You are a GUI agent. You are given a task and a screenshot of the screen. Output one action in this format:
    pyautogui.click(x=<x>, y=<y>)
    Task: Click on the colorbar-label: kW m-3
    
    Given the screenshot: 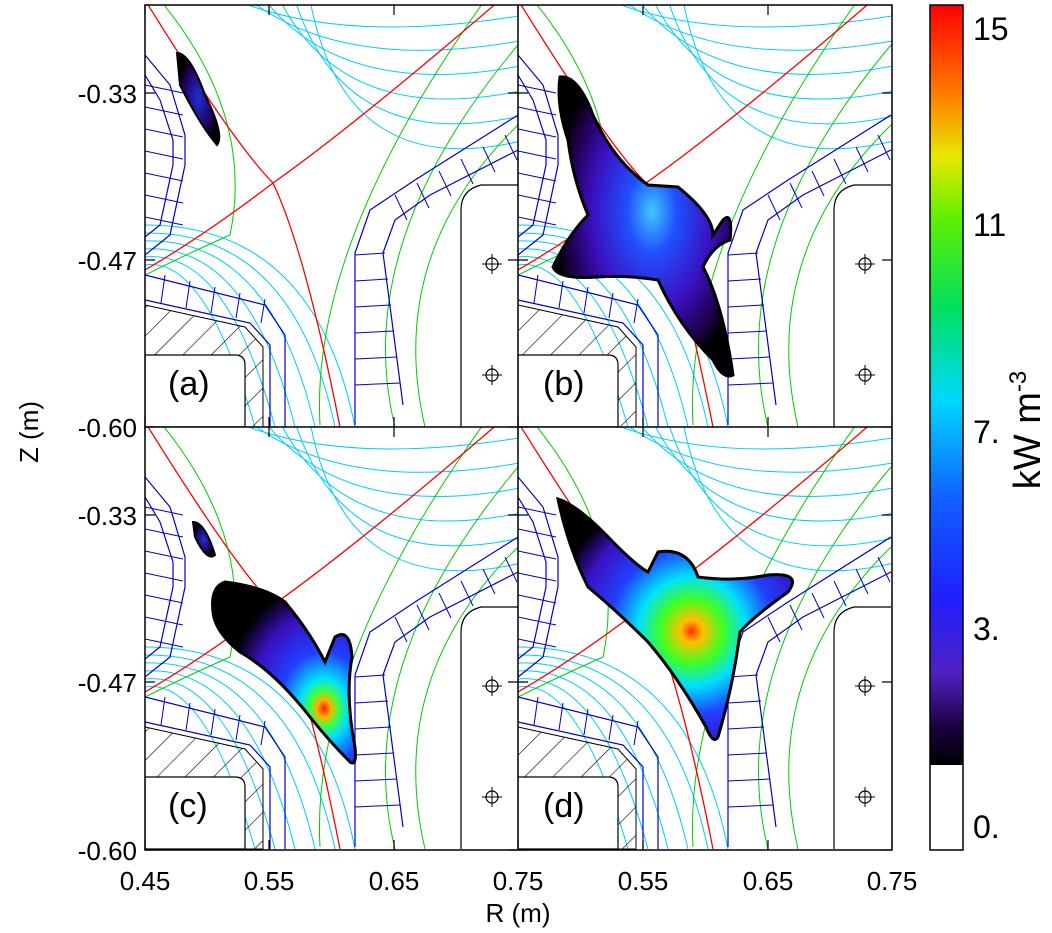 What is the action you would take?
    pyautogui.click(x=1027, y=430)
    